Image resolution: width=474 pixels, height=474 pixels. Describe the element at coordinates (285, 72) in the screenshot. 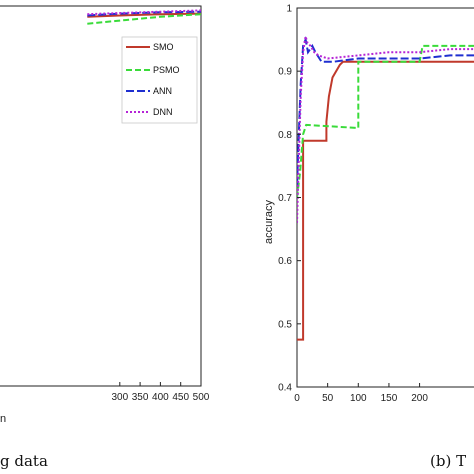

I see `right-y-tick-label: 0.9` at that location.